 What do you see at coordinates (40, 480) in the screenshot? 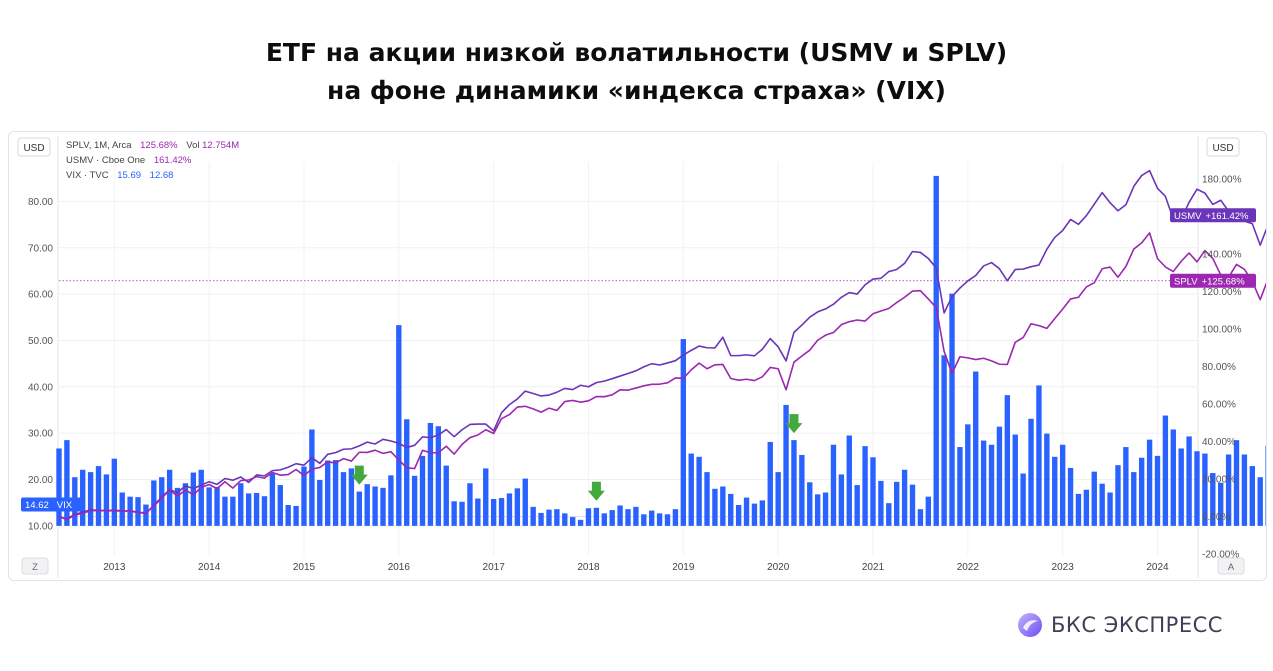
I see `left-tick-label: 20.00` at bounding box center [40, 480].